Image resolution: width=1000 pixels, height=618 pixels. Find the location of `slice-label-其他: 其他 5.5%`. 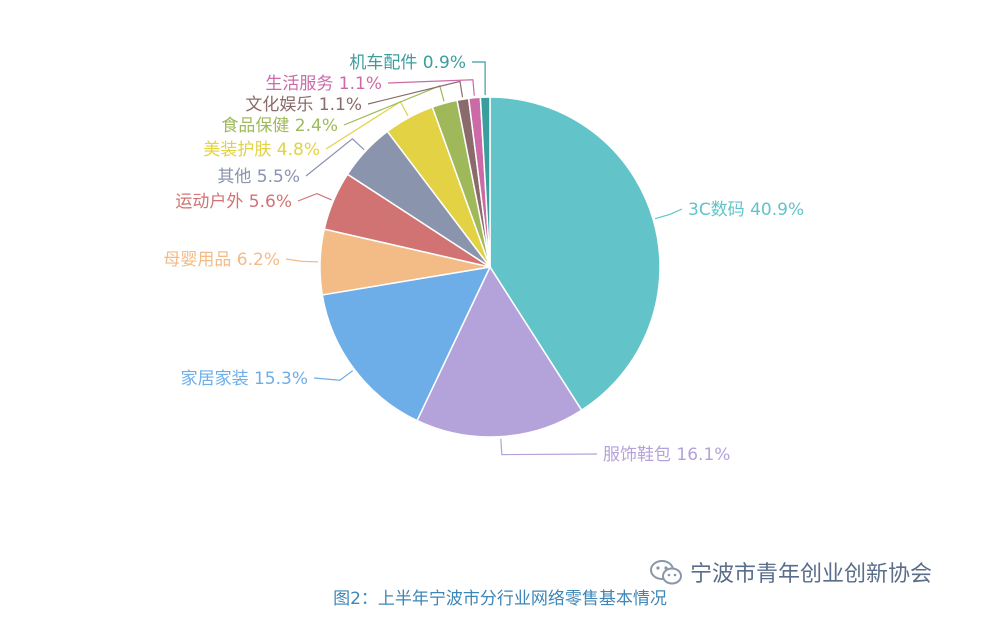

slice-label-其他: 其他 5.5% is located at coordinates (258, 177).